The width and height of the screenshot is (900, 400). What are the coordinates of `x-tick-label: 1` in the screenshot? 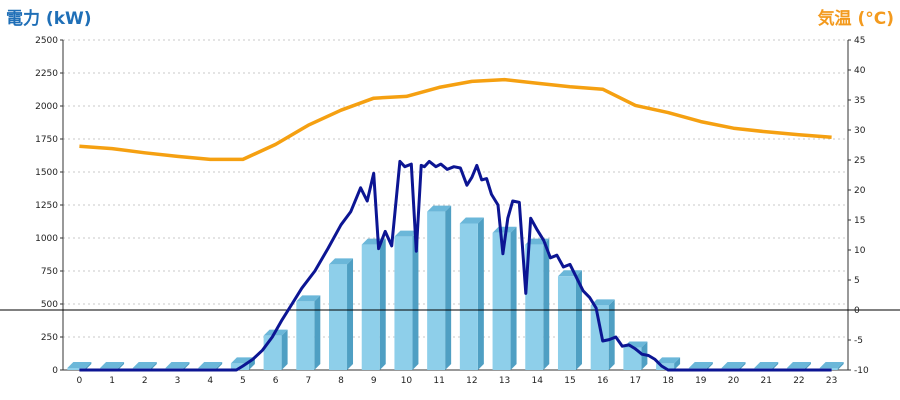 It's located at (112, 381).